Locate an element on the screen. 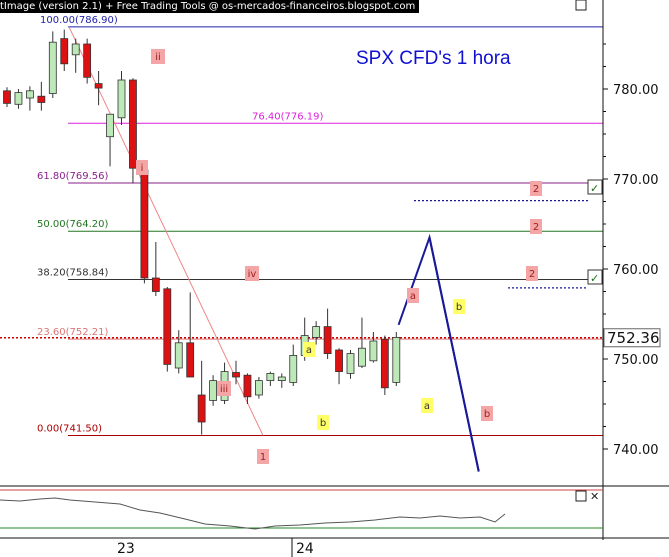 Image resolution: width=669 pixels, height=557 pixels. last-price-box is located at coordinates (632, 338).